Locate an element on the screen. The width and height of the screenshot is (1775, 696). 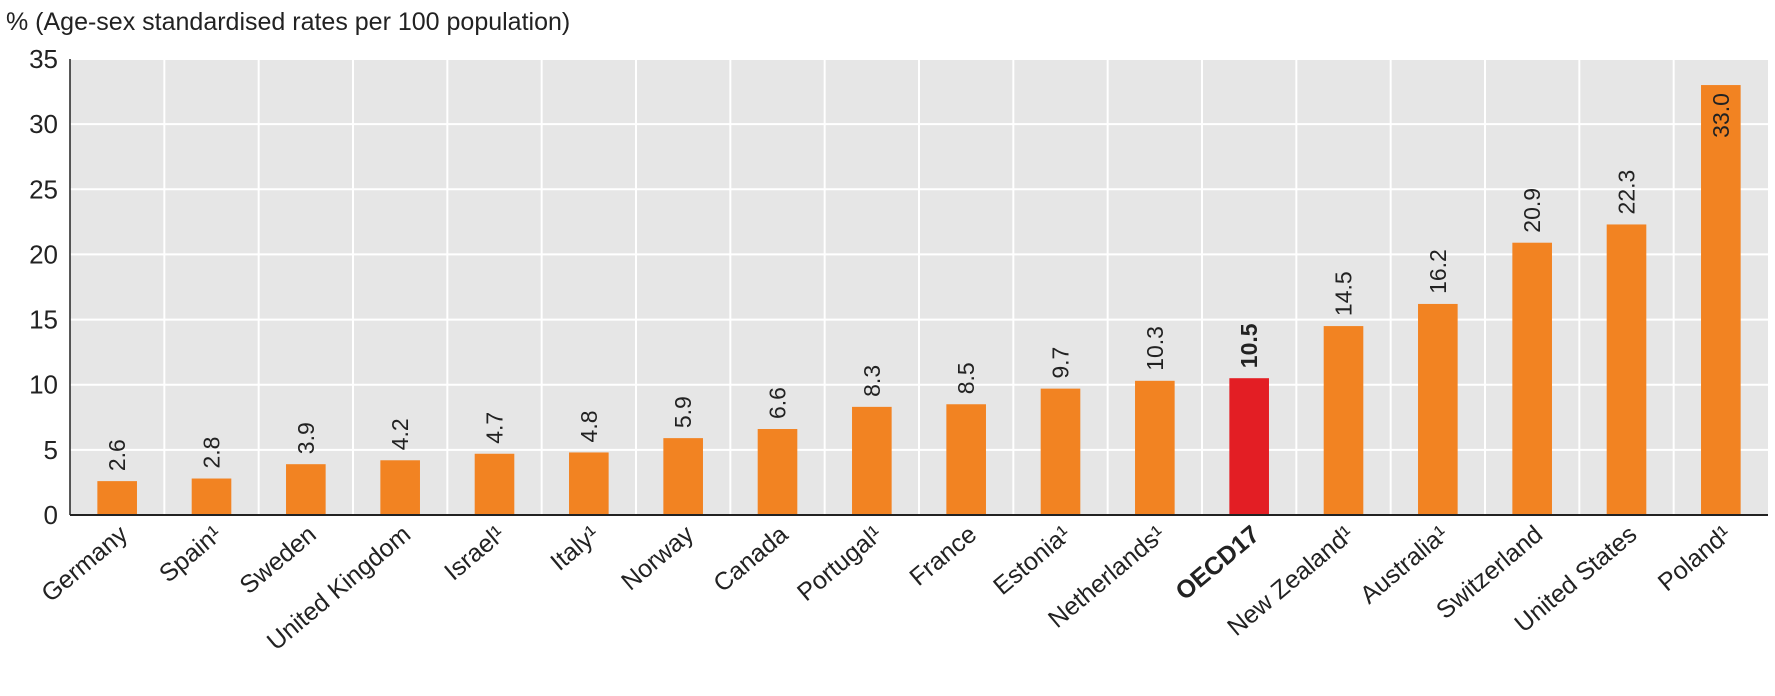
x-tick-label: Spain¹ is located at coordinates (190, 554).